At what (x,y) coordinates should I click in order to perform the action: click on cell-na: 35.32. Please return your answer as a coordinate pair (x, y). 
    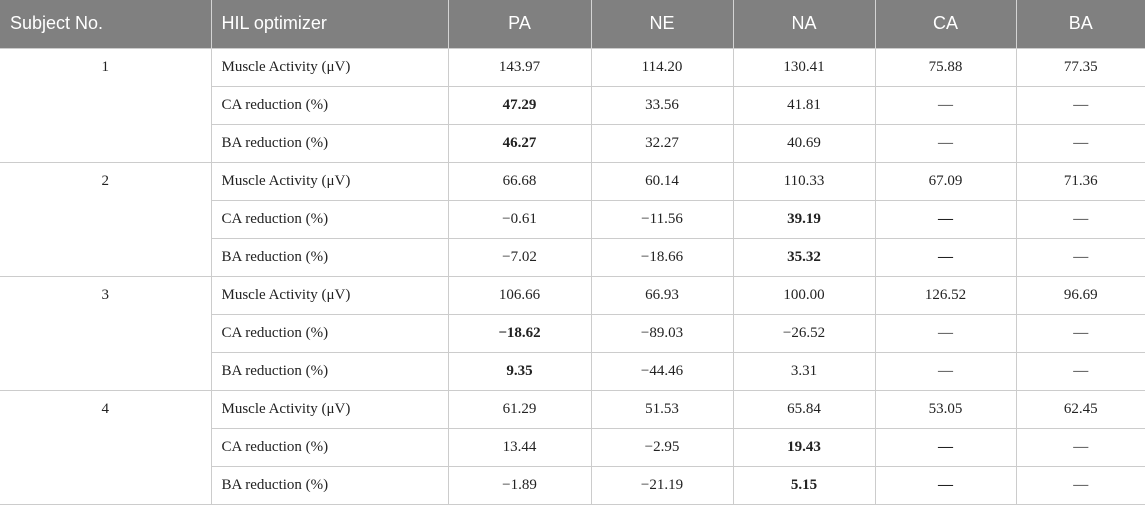
    Looking at the image, I should click on (804, 257).